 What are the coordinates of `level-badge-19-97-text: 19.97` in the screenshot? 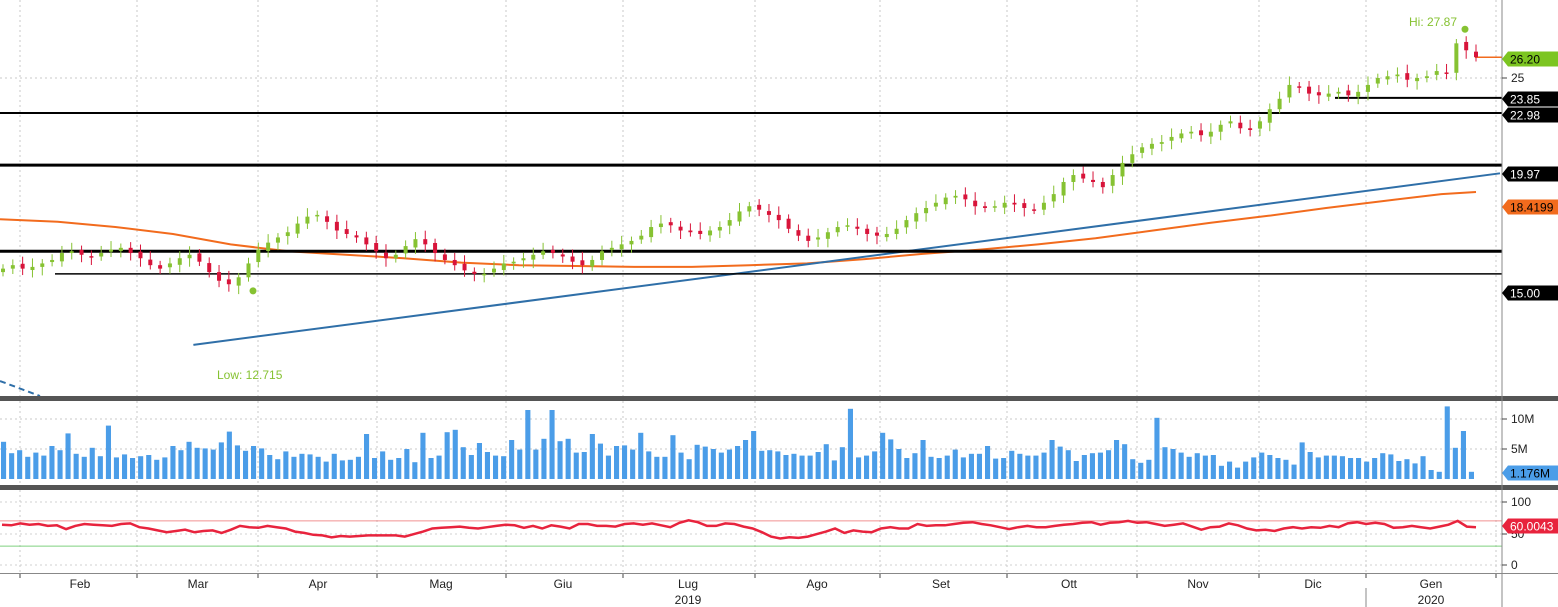 It's located at (1525, 175).